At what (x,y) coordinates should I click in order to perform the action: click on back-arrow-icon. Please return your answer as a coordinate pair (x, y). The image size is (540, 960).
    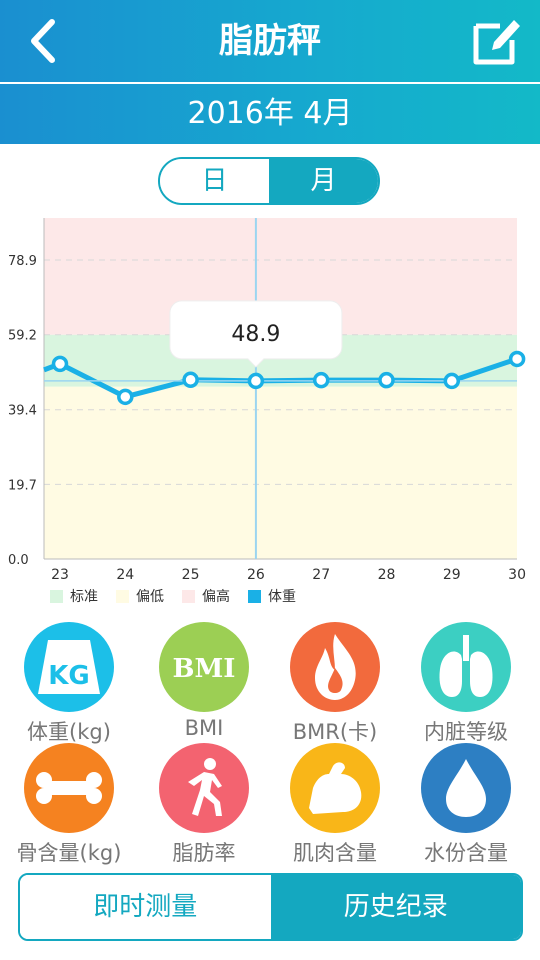
    Looking at the image, I should click on (43, 41).